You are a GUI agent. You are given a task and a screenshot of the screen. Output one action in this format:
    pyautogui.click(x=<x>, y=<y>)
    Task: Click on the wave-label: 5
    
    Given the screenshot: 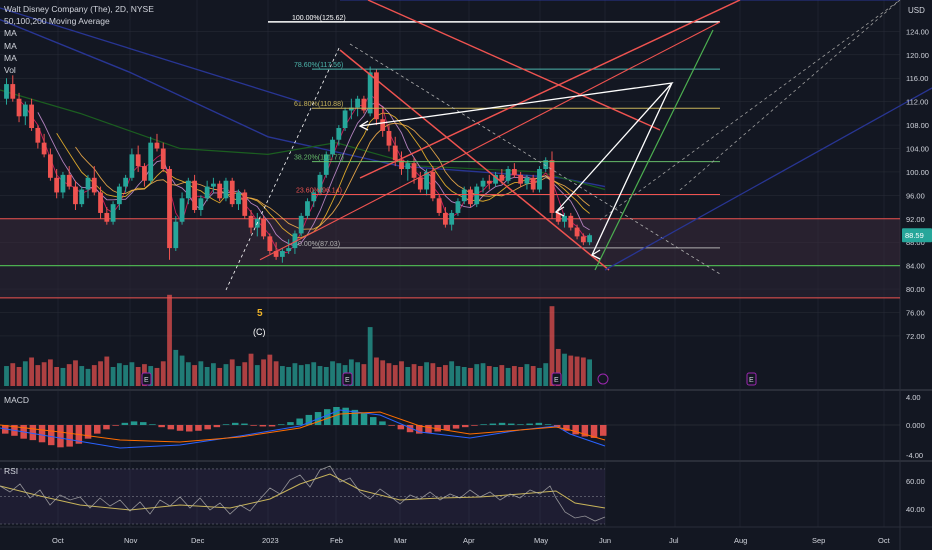 What is the action you would take?
    pyautogui.click(x=260, y=313)
    